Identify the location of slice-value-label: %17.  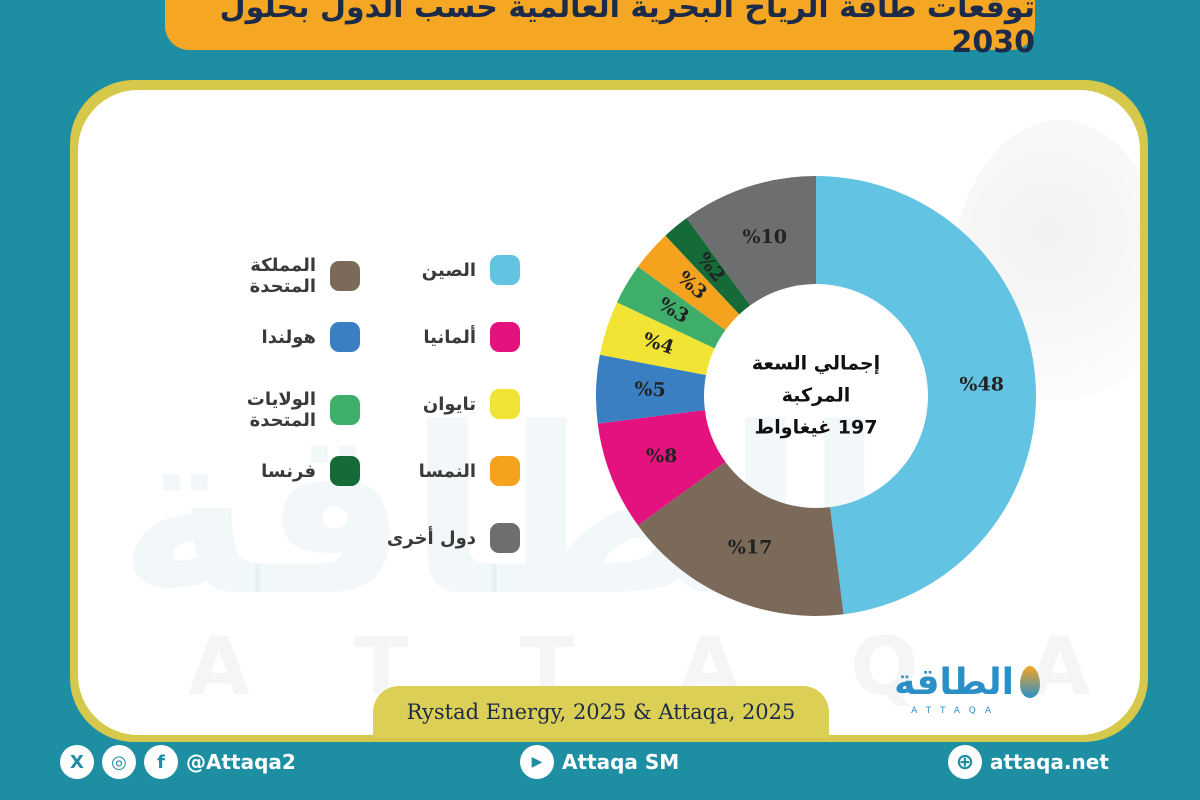
(750, 547).